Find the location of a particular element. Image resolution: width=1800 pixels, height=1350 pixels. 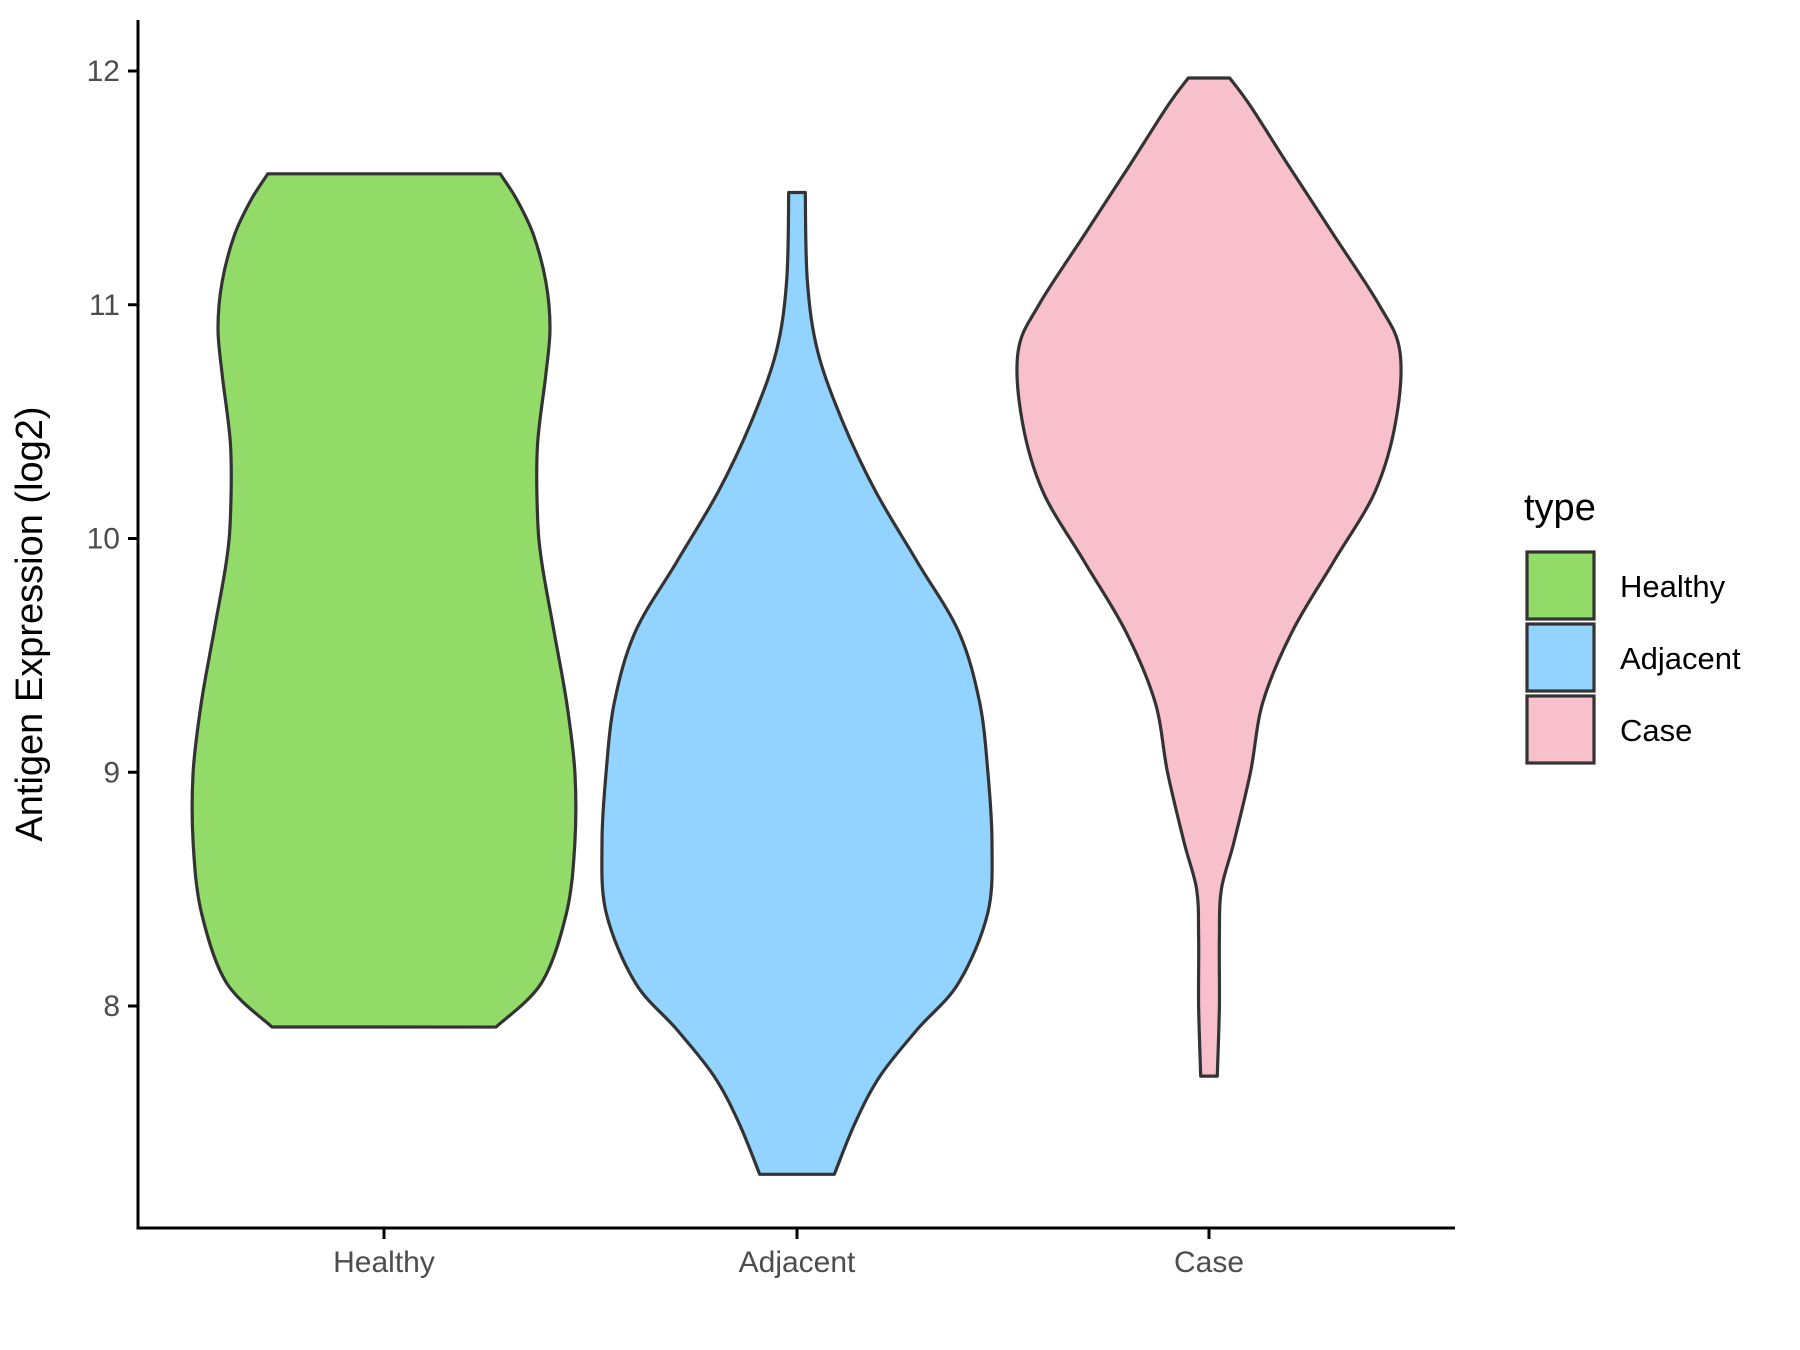

y-tick-label: 9 is located at coordinates (111, 772).